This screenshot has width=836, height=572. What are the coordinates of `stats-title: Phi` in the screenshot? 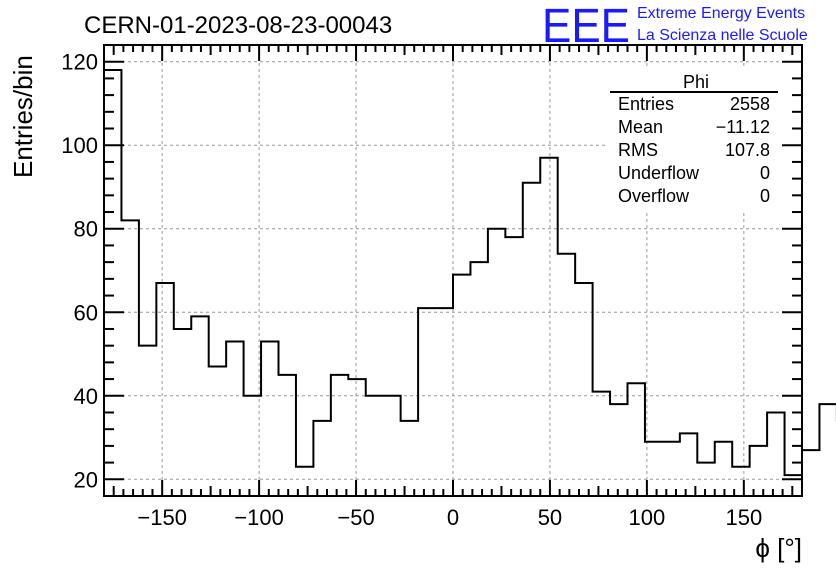 It's located at (696, 82).